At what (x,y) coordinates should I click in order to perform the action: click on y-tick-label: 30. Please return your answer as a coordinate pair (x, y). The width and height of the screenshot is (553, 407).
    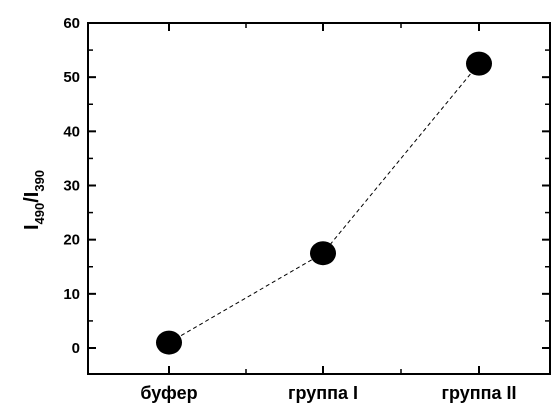
    Looking at the image, I should click on (71, 186).